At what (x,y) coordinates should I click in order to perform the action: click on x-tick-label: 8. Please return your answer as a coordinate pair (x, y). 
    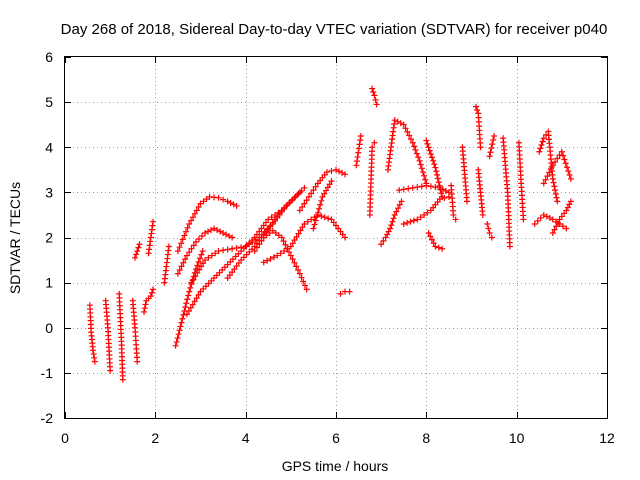
    Looking at the image, I should click on (426, 438).